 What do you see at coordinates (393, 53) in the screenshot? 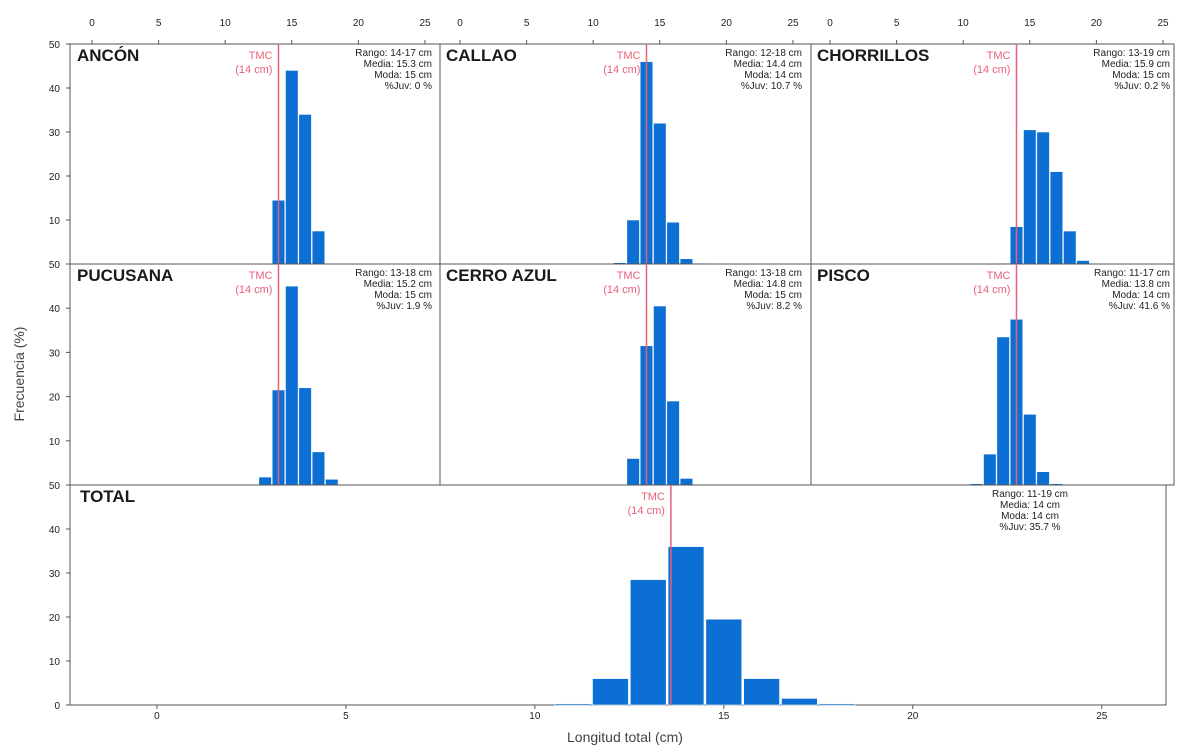
I see `stats-line: Rango: 14-17 cm` at bounding box center [393, 53].